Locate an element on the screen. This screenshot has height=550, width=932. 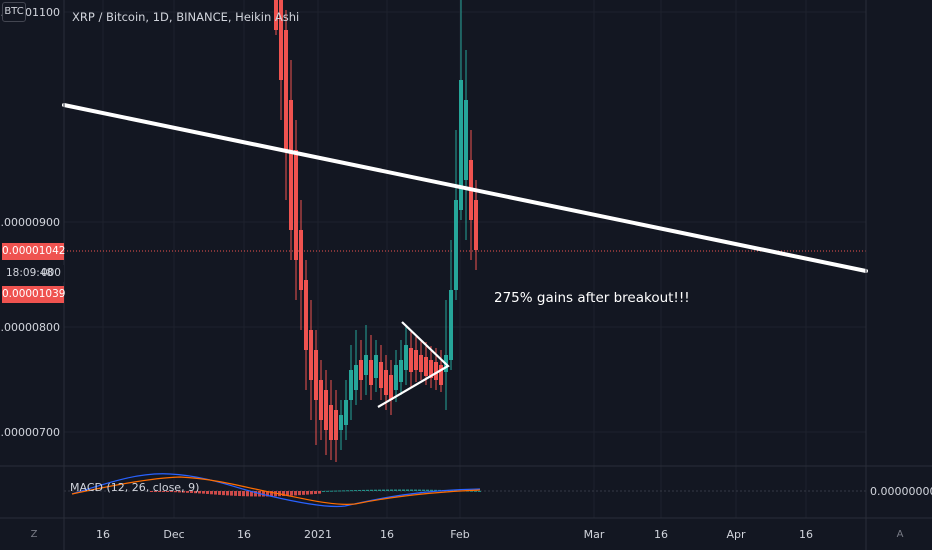
signal-line is located at coordinates (276, 490).